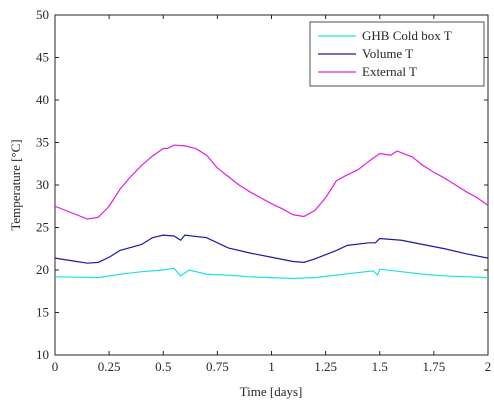 This screenshot has width=494, height=405. Describe the element at coordinates (271, 366) in the screenshot. I see `x-tick-label: 1` at that location.